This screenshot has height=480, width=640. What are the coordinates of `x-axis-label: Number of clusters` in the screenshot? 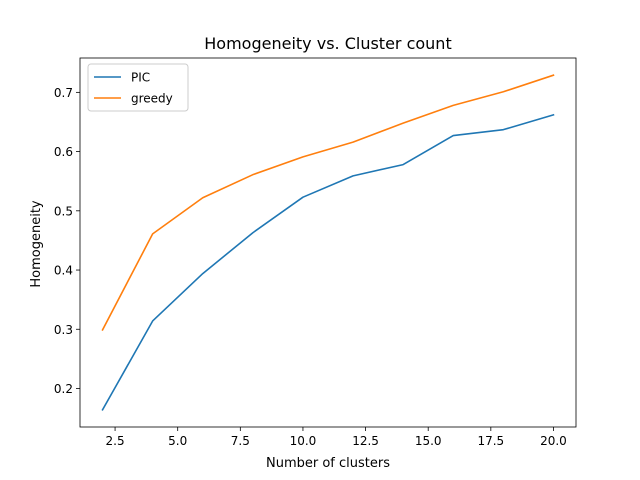 It's located at (328, 463).